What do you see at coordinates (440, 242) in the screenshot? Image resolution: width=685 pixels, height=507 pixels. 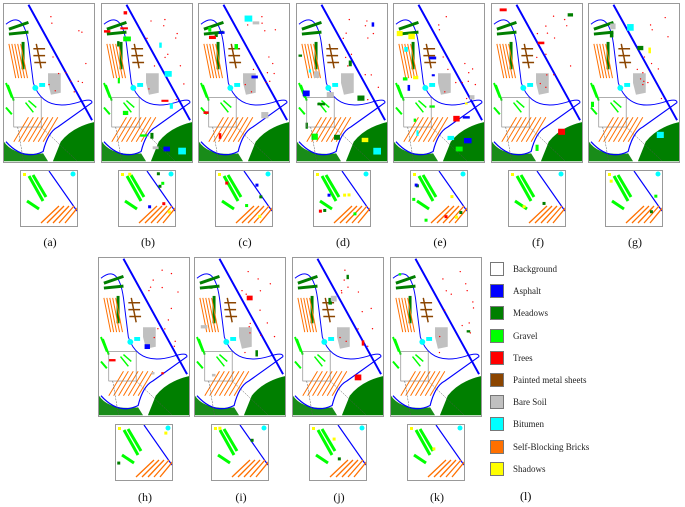 I see `panel-label: (e)` at bounding box center [440, 242].